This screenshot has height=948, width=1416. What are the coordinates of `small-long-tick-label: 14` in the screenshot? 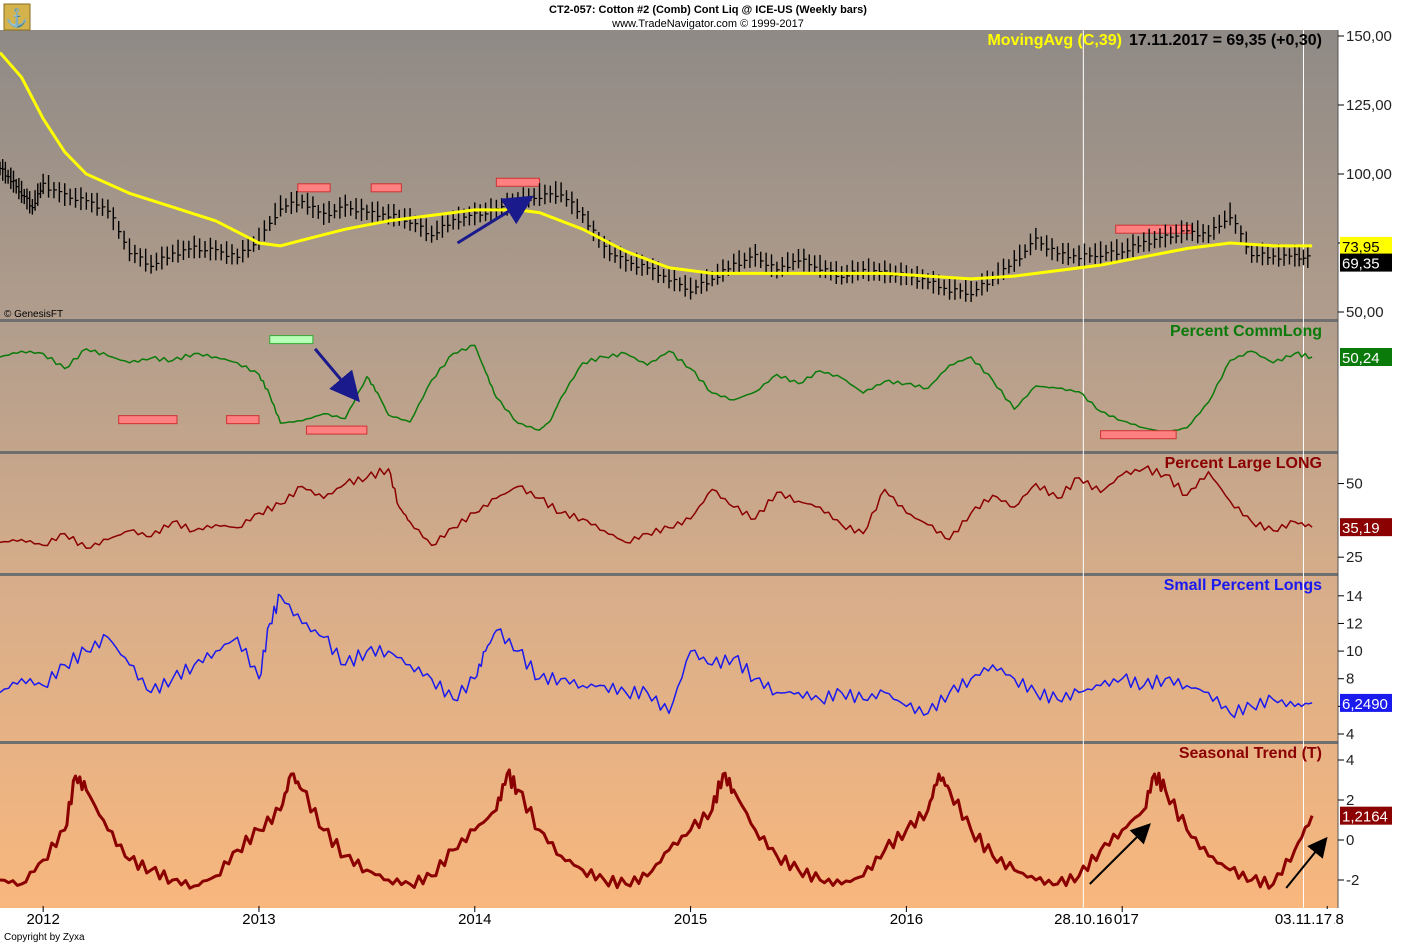 It's located at (1354, 596).